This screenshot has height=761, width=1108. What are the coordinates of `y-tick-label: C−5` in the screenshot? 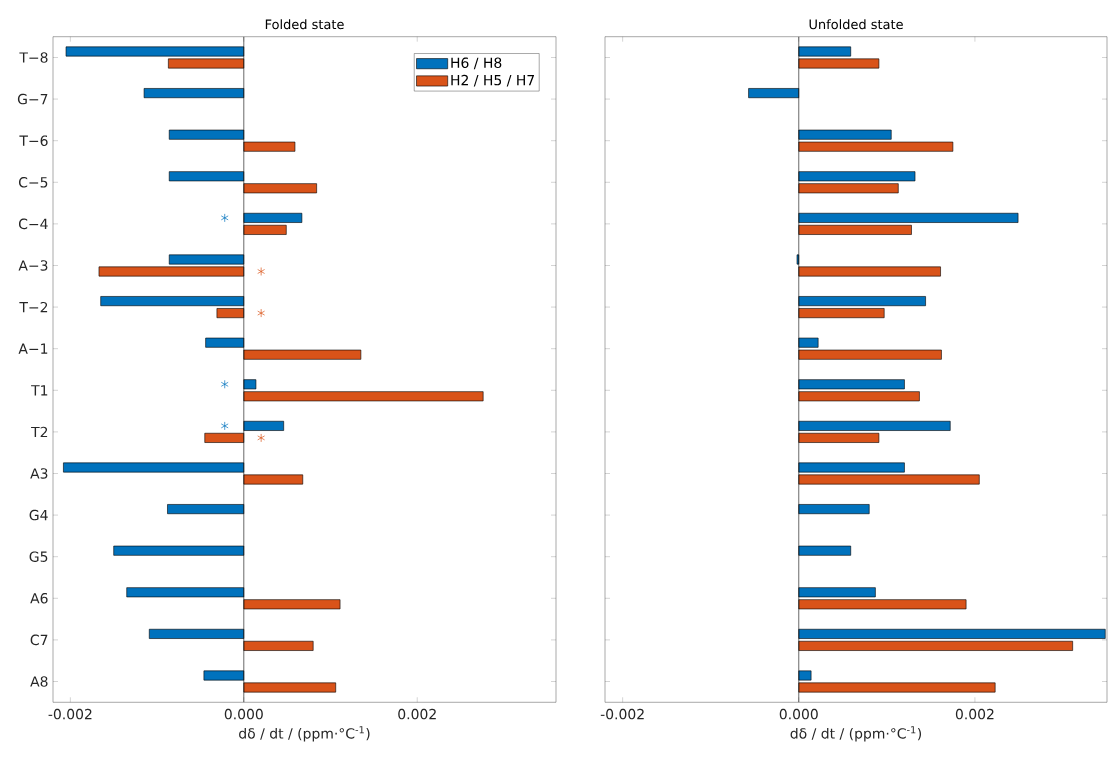 It's located at (33, 182).